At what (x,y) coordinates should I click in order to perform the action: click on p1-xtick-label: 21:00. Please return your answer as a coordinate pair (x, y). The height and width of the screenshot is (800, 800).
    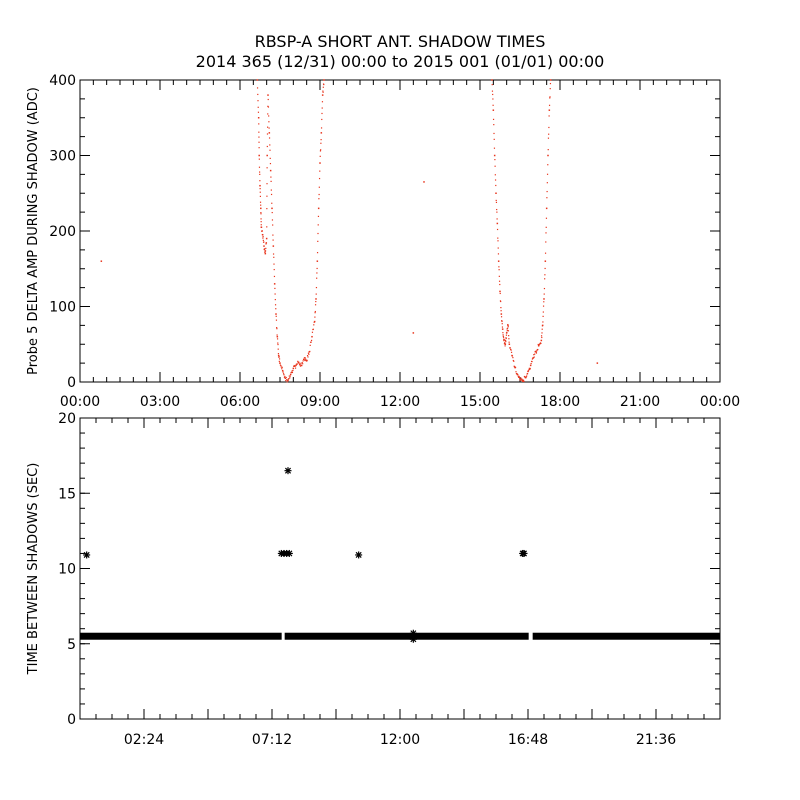
    Looking at the image, I should click on (640, 402).